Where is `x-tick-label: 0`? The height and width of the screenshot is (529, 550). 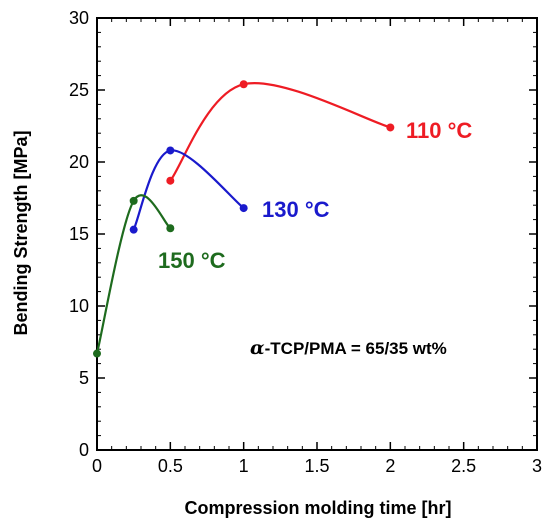 x-tick-label: 0 is located at coordinates (97, 466).